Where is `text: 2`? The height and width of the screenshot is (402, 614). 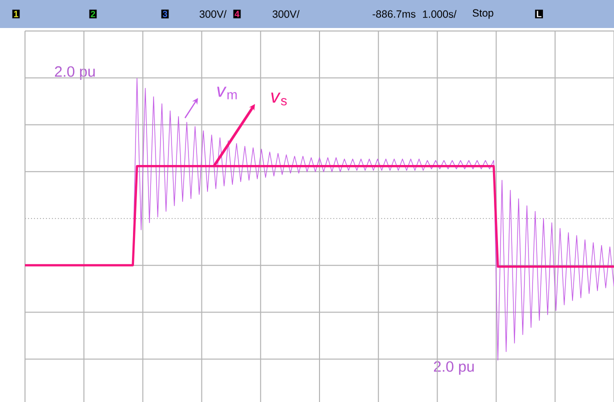 text: 2 is located at coordinates (93, 14).